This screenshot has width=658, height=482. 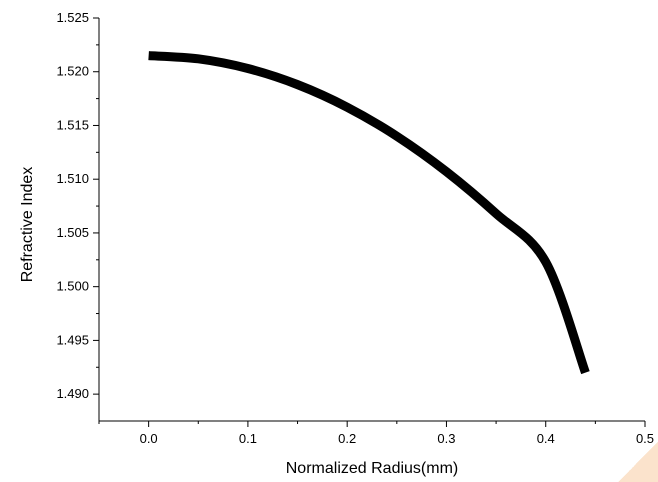 What do you see at coordinates (372, 468) in the screenshot?
I see `x-axis-label: Normalized Radius(mm)` at bounding box center [372, 468].